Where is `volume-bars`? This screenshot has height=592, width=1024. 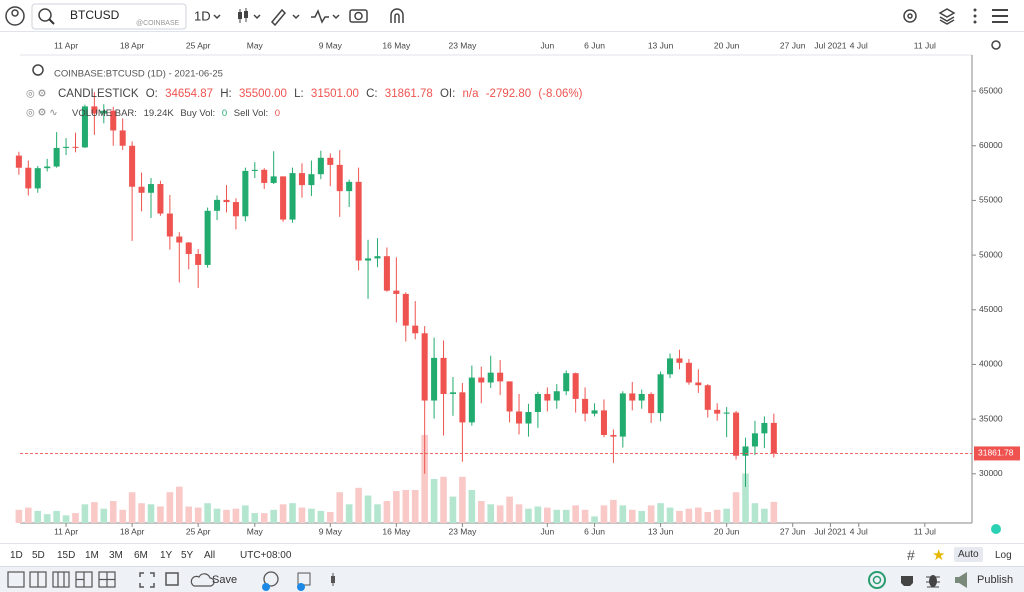
volume-bars is located at coordinates (396, 479).